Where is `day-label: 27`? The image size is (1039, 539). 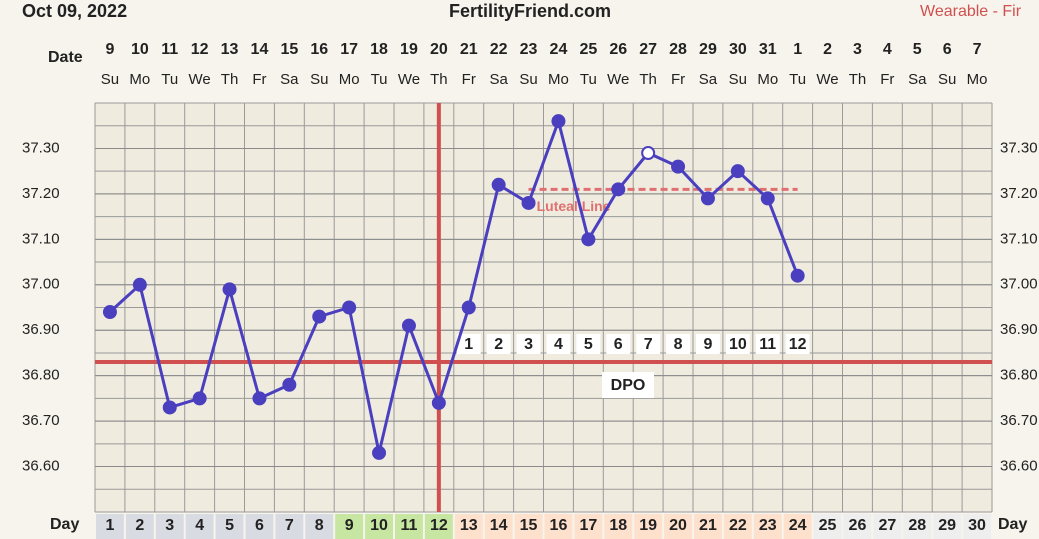
day-label: 27 is located at coordinates (887, 525).